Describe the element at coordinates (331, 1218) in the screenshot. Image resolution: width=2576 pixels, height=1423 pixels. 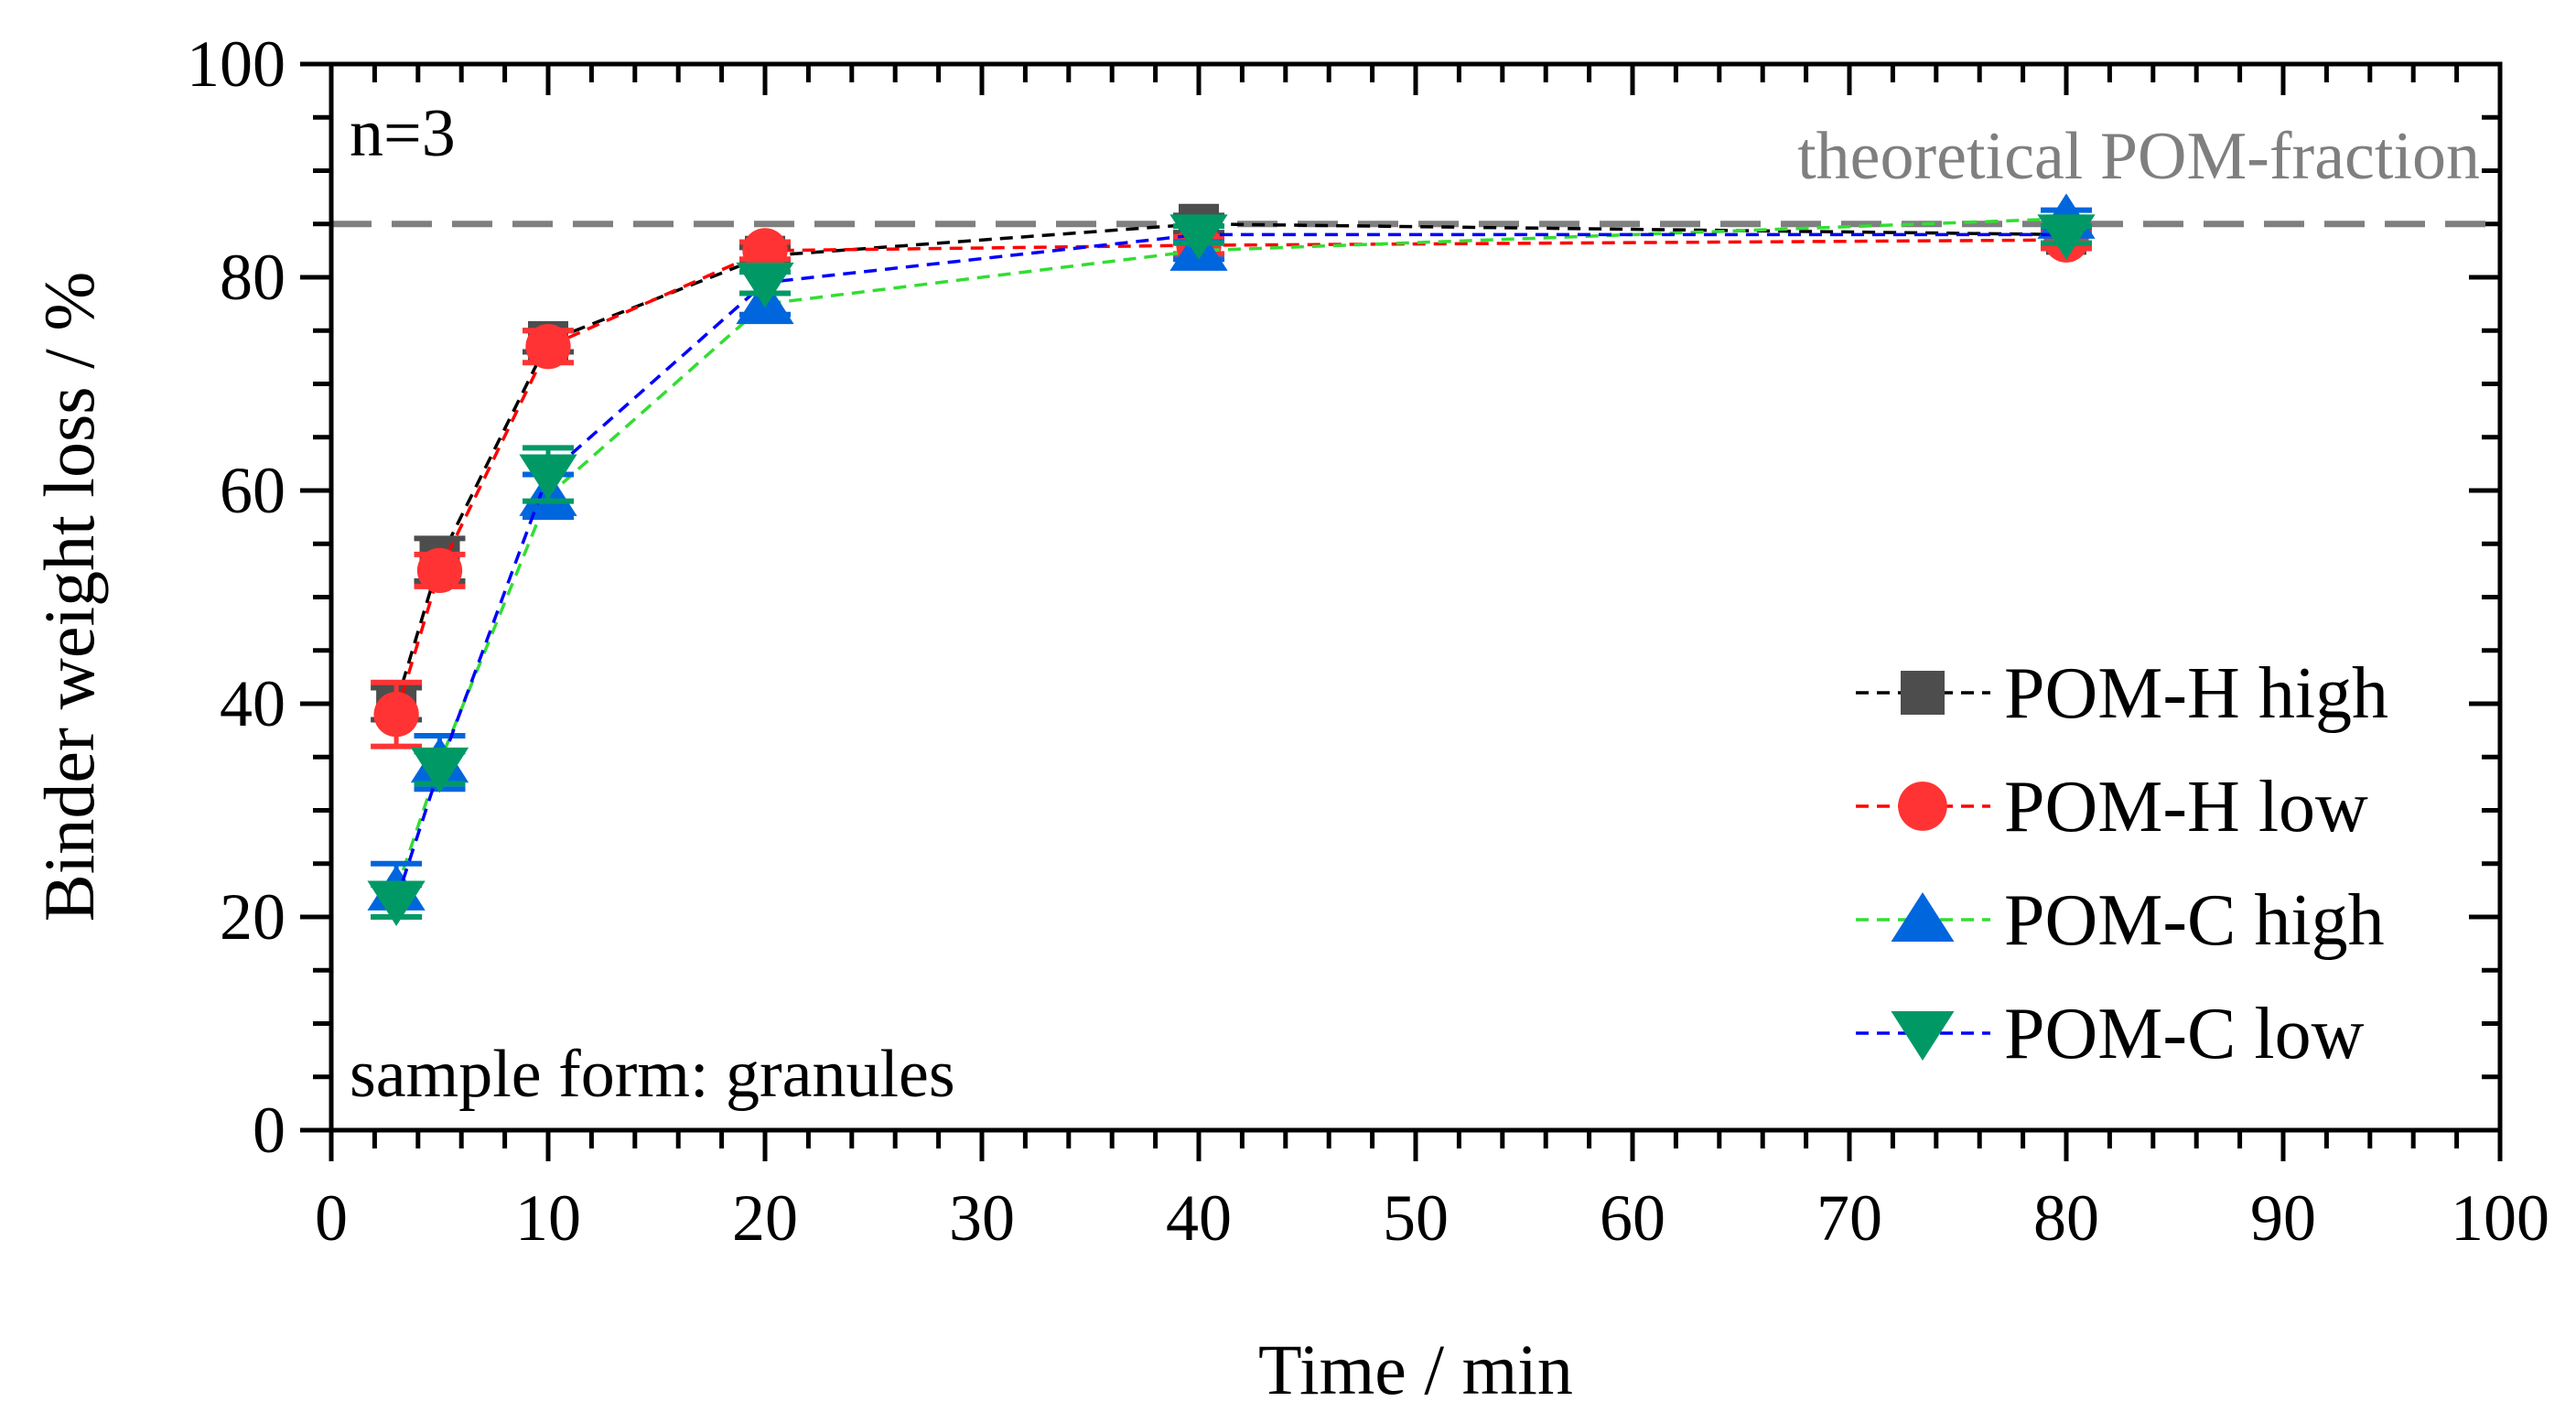
I see `x-tick-label: 0` at that location.